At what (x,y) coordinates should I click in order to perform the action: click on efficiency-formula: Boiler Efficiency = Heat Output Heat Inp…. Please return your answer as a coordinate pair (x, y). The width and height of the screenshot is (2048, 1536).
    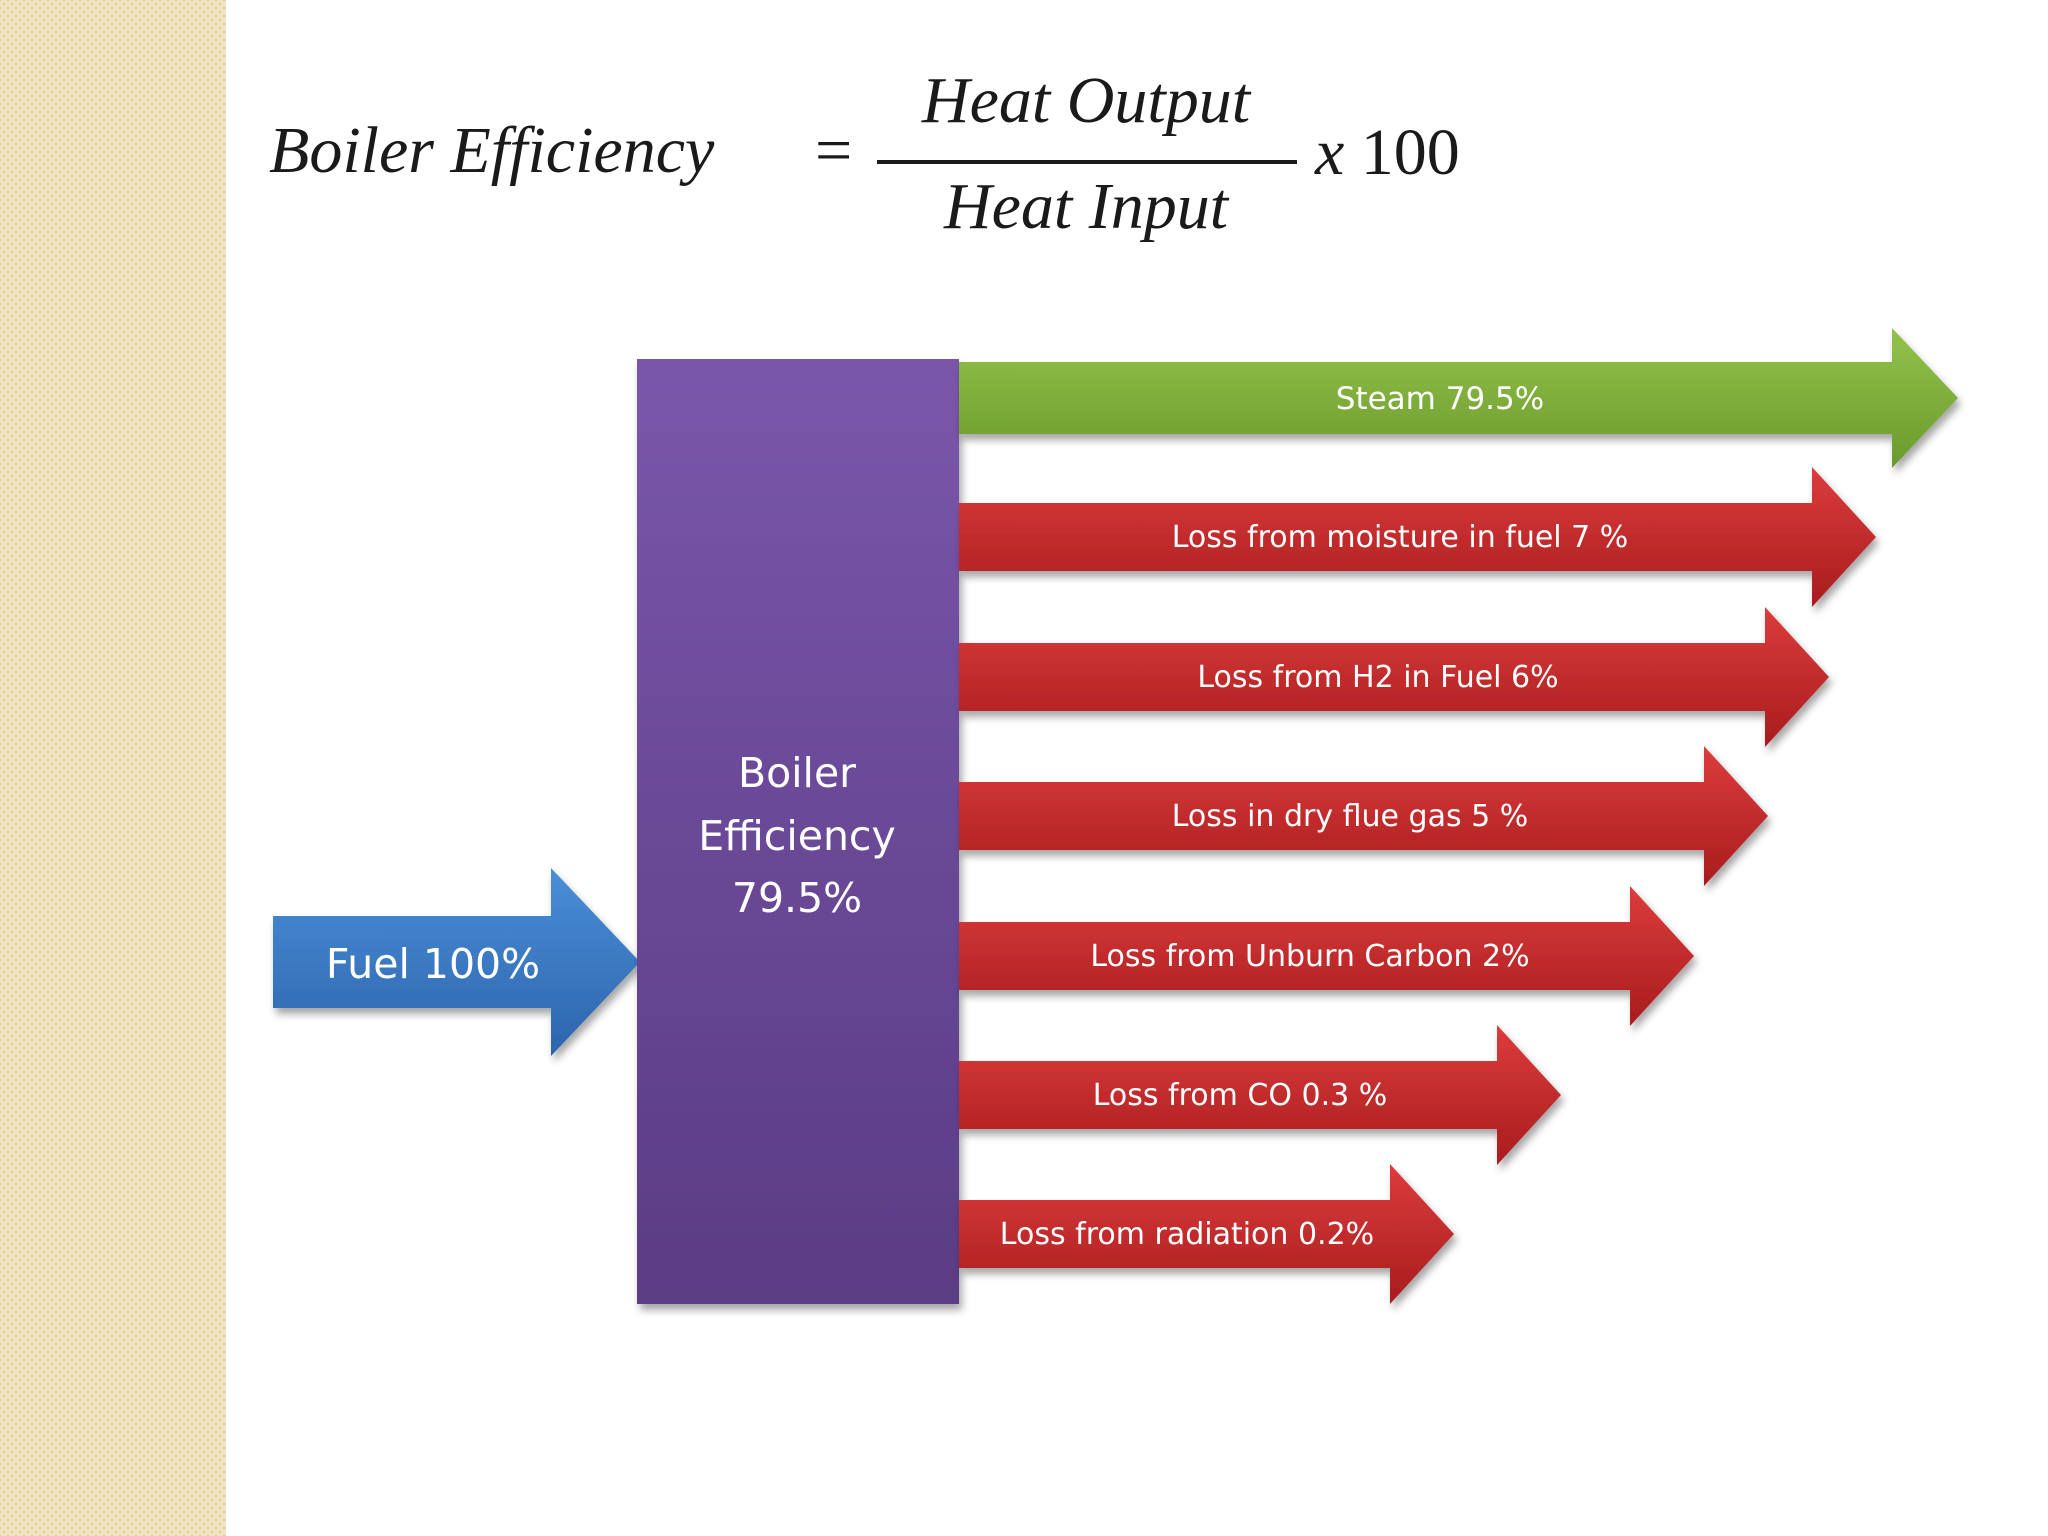
    Looking at the image, I should click on (890, 163).